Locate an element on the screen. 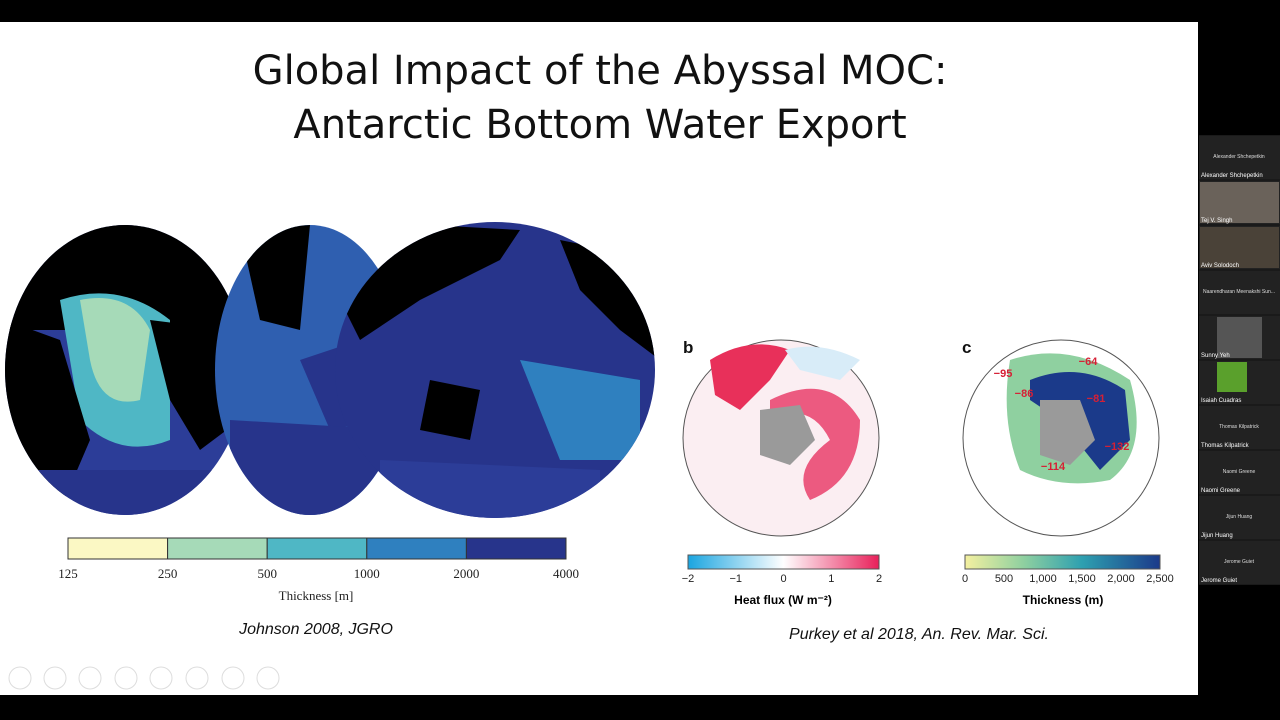 Image resolution: width=1280 pixels, height=720 pixels. slide-toolbar is located at coordinates (144, 678).